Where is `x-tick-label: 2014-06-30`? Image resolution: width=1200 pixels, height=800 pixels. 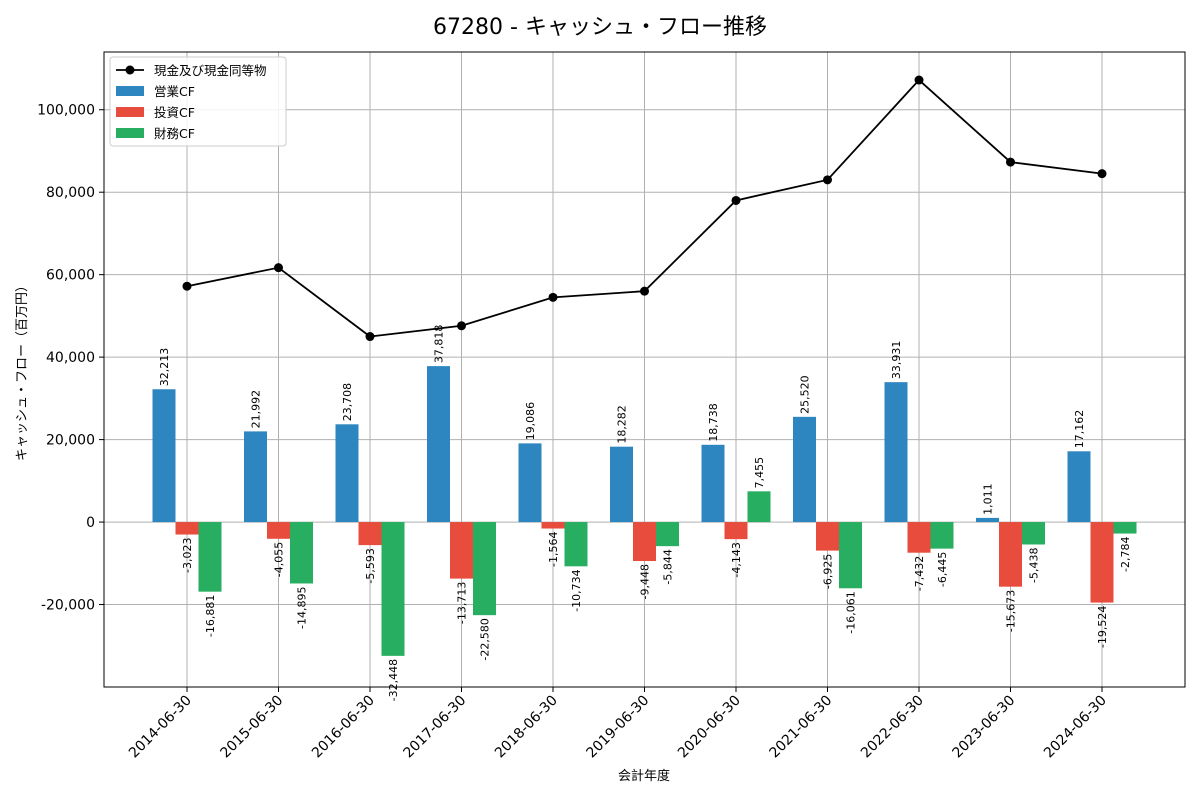 x-tick-label: 2014-06-30 is located at coordinates (160, 727).